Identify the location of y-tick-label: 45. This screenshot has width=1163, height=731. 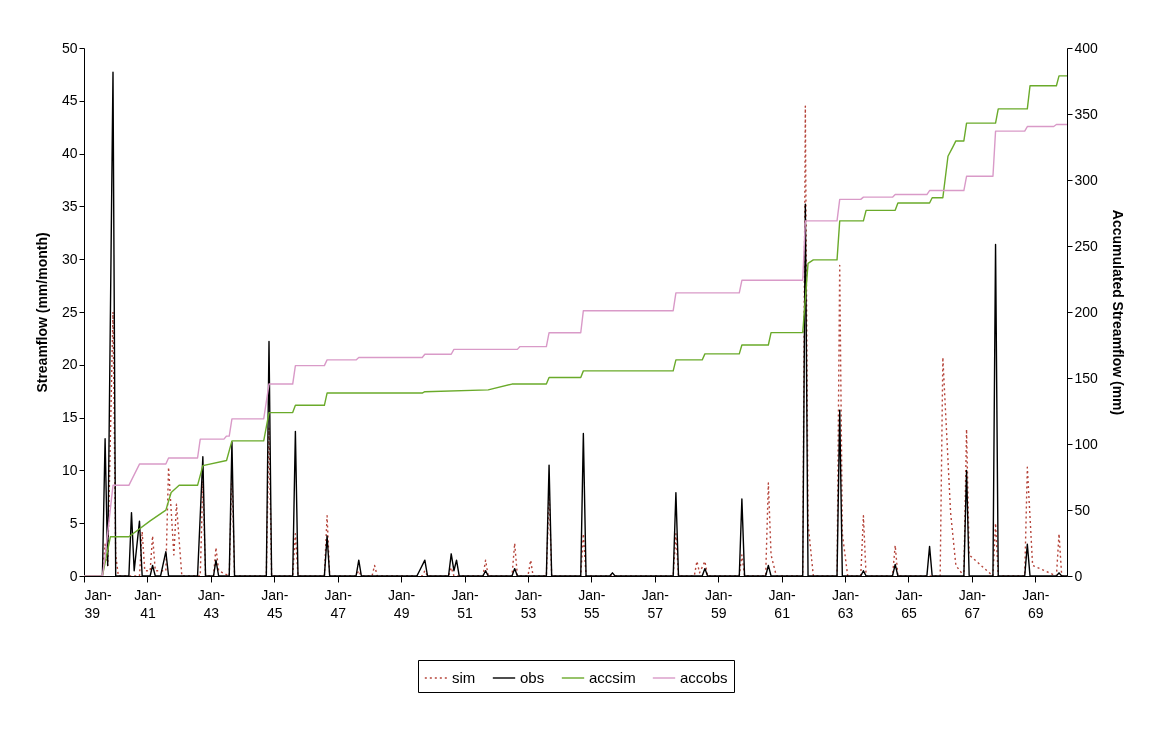
(69, 100).